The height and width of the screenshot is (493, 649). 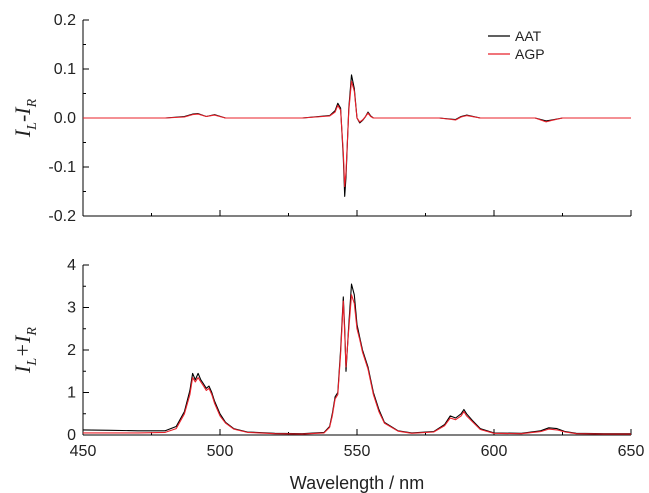 I want to click on y-axis-label: IL+IR, so click(x=25, y=350).